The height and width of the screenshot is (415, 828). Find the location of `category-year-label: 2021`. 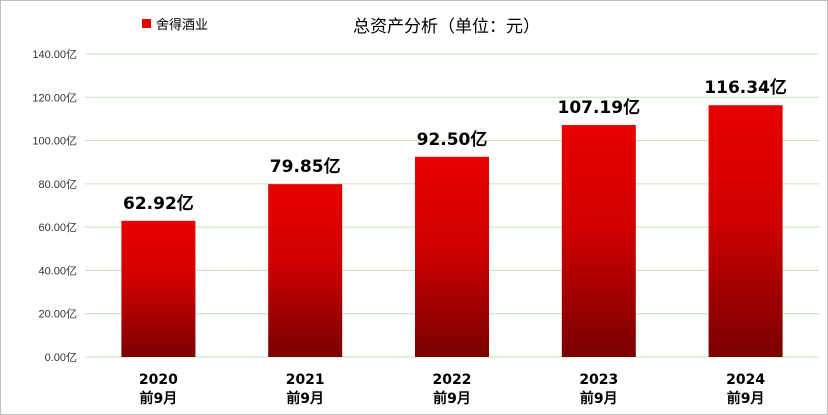

category-year-label: 2021 is located at coordinates (305, 380).